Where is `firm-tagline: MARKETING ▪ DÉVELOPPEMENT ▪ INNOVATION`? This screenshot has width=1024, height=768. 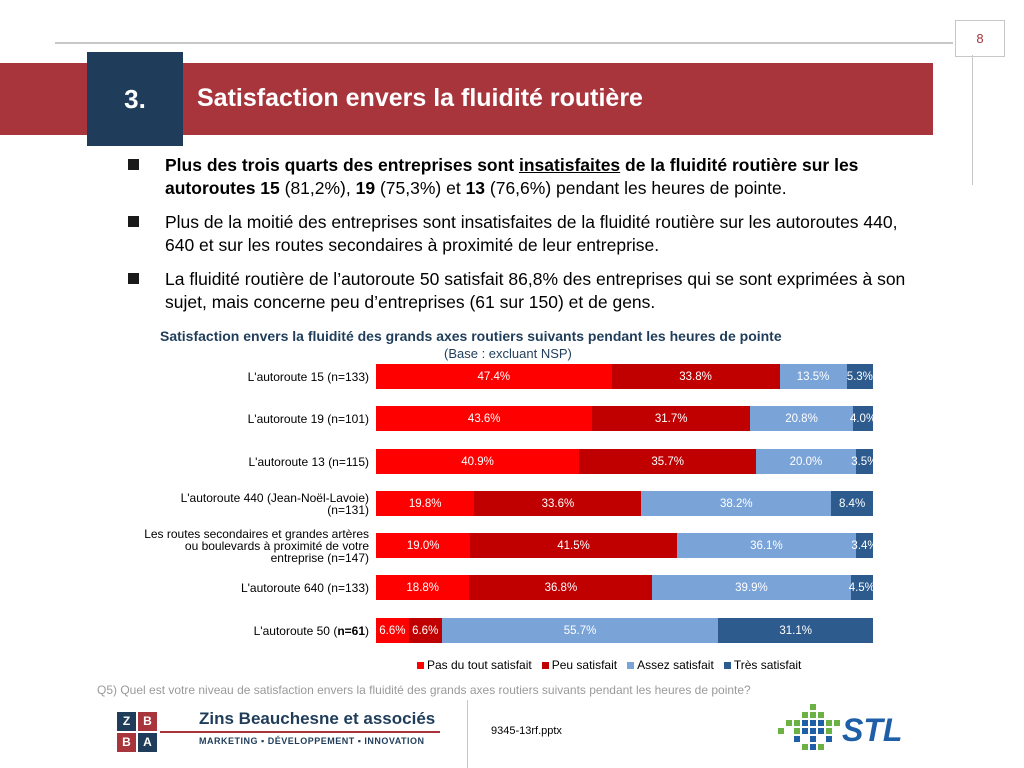 firm-tagline: MARKETING ▪ DÉVELOPPEMENT ▪ INNOVATION is located at coordinates (312, 741).